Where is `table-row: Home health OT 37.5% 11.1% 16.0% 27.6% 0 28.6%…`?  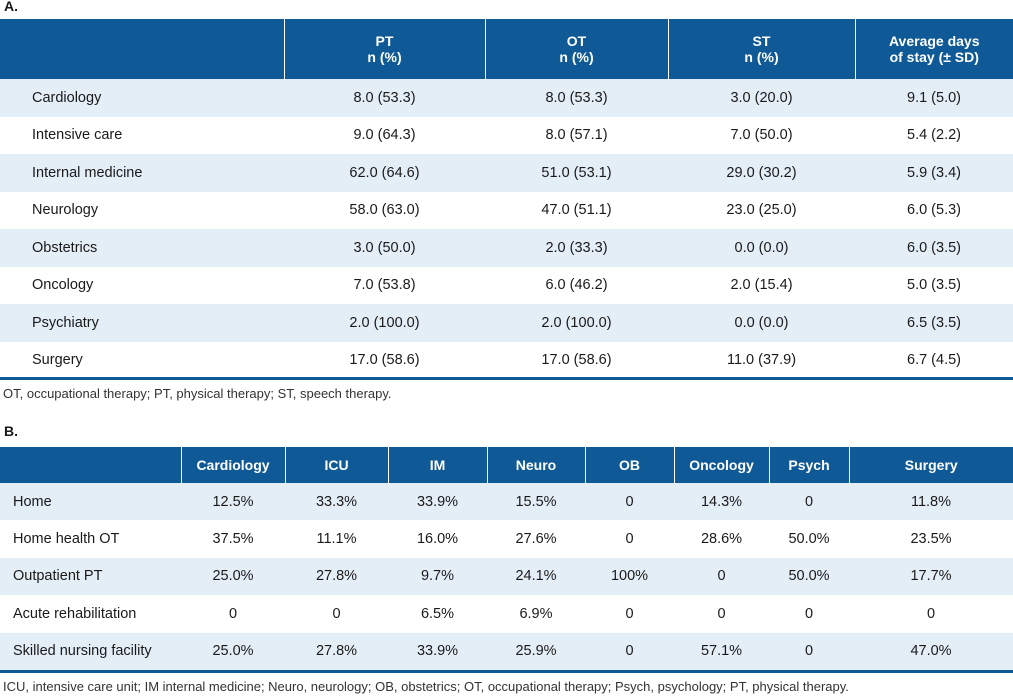 table-row: Home health OT 37.5% 11.1% 16.0% 27.6% 0 28.6%… is located at coordinates (506, 539).